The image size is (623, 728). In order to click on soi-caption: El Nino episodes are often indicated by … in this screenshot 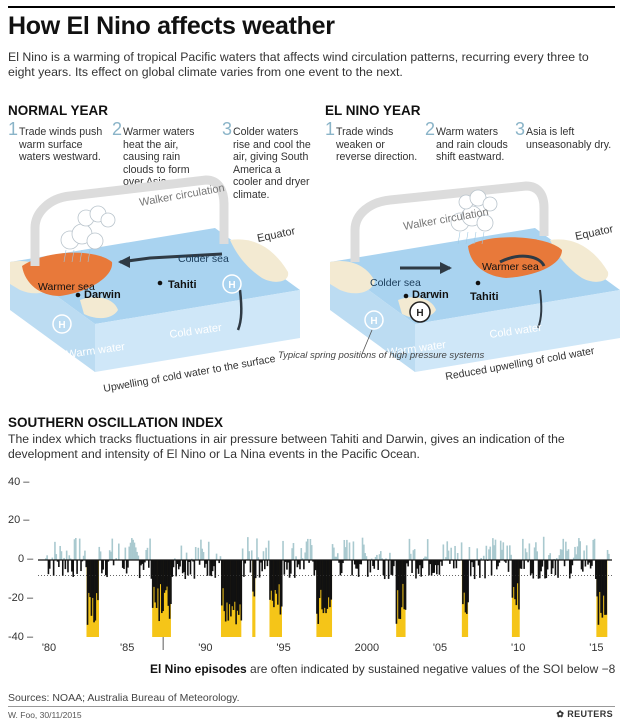, I will do `click(382, 669)`.